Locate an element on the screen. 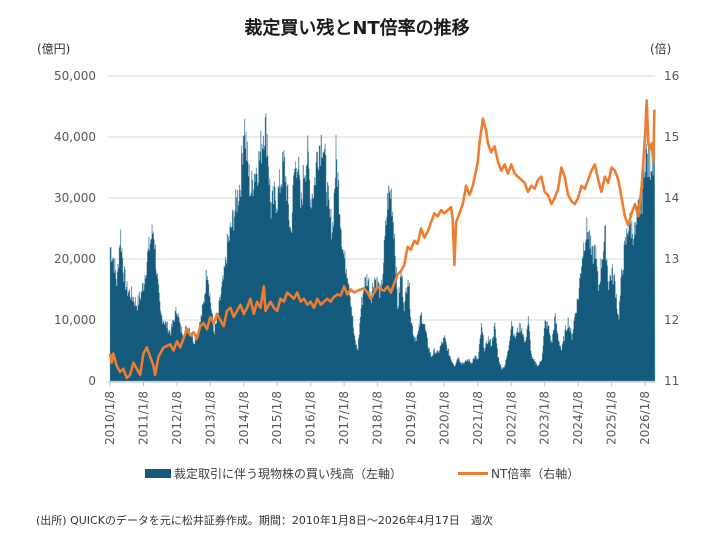 The image size is (714, 537). legend-item-bar: 裁定取引に伴う現物株の買い残高（左軸） is located at coordinates (273, 473).